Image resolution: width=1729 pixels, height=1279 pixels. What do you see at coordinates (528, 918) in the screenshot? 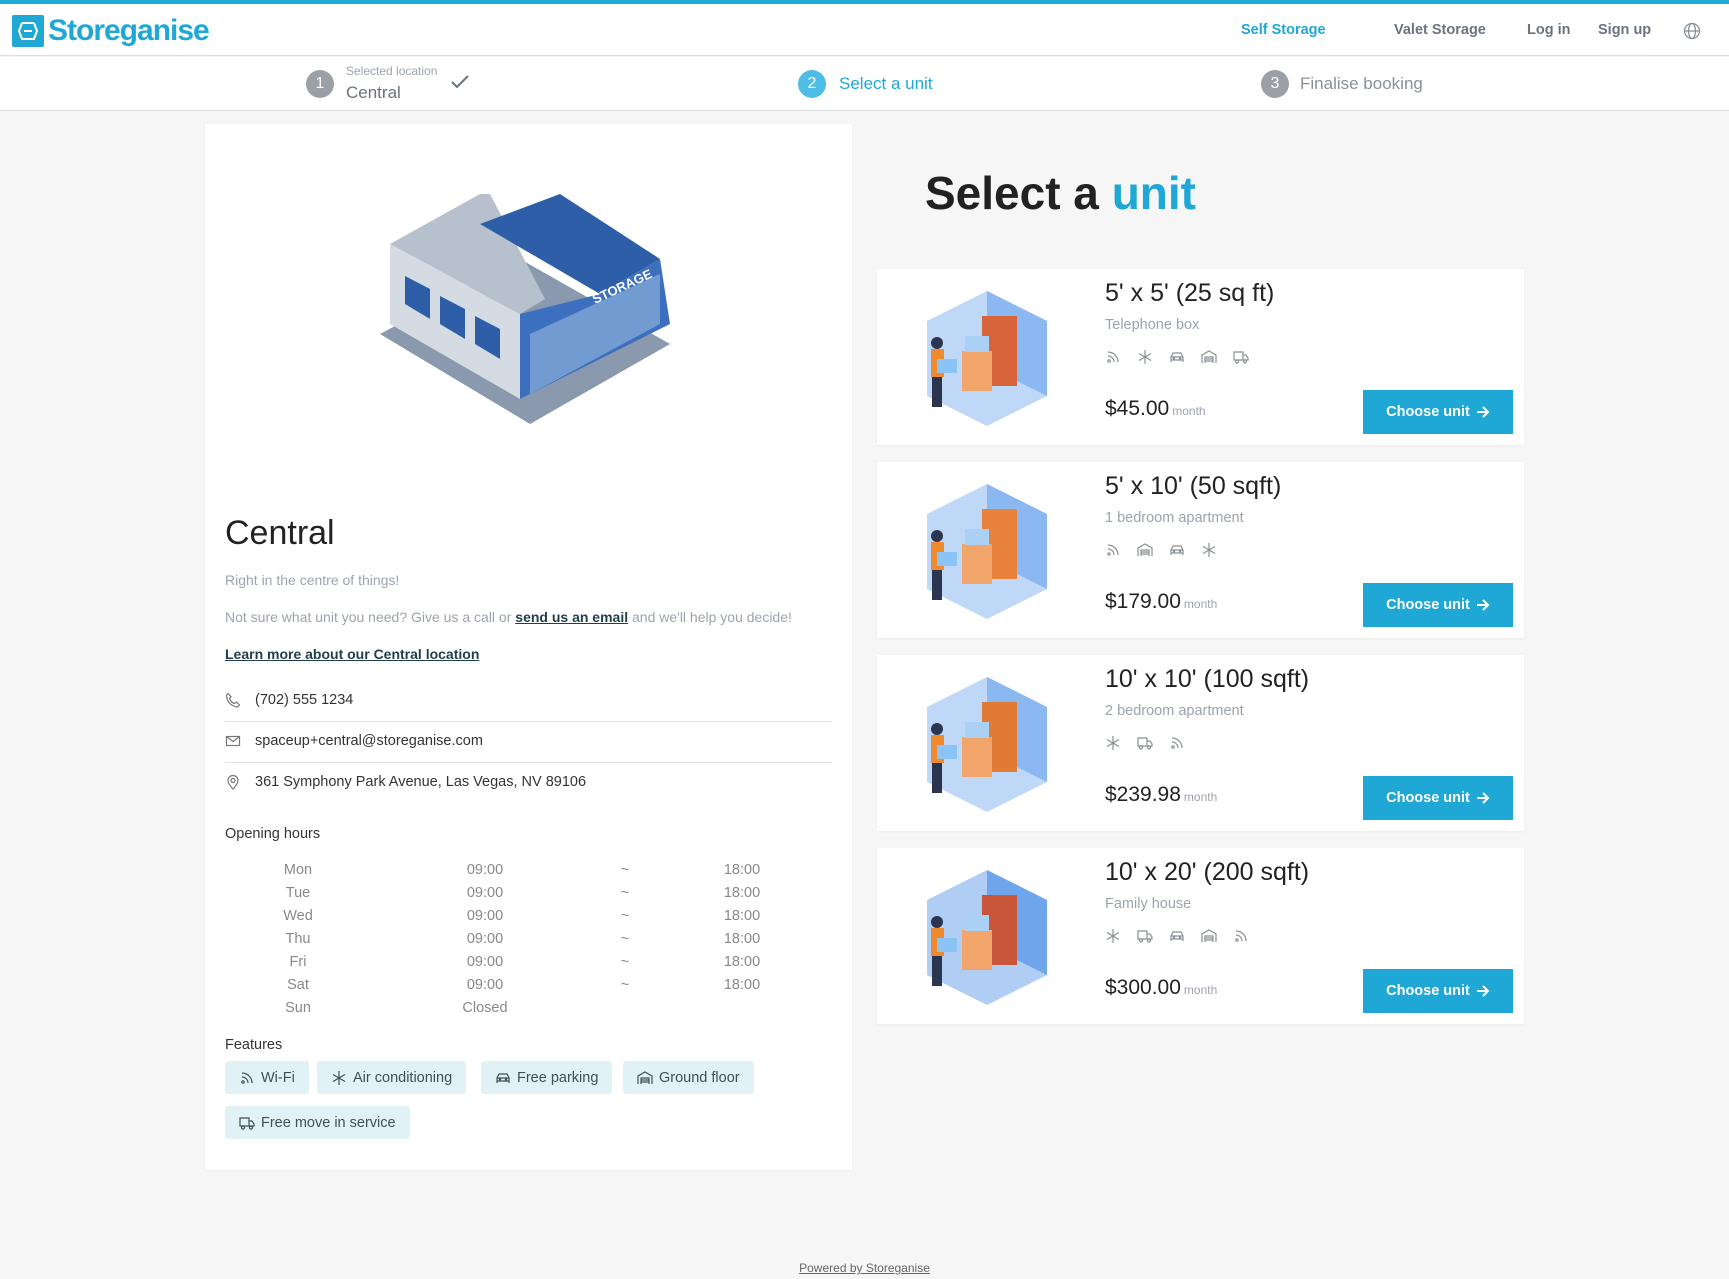
I see `hours-row: Wed 09:00 ~ 18:00` at bounding box center [528, 918].